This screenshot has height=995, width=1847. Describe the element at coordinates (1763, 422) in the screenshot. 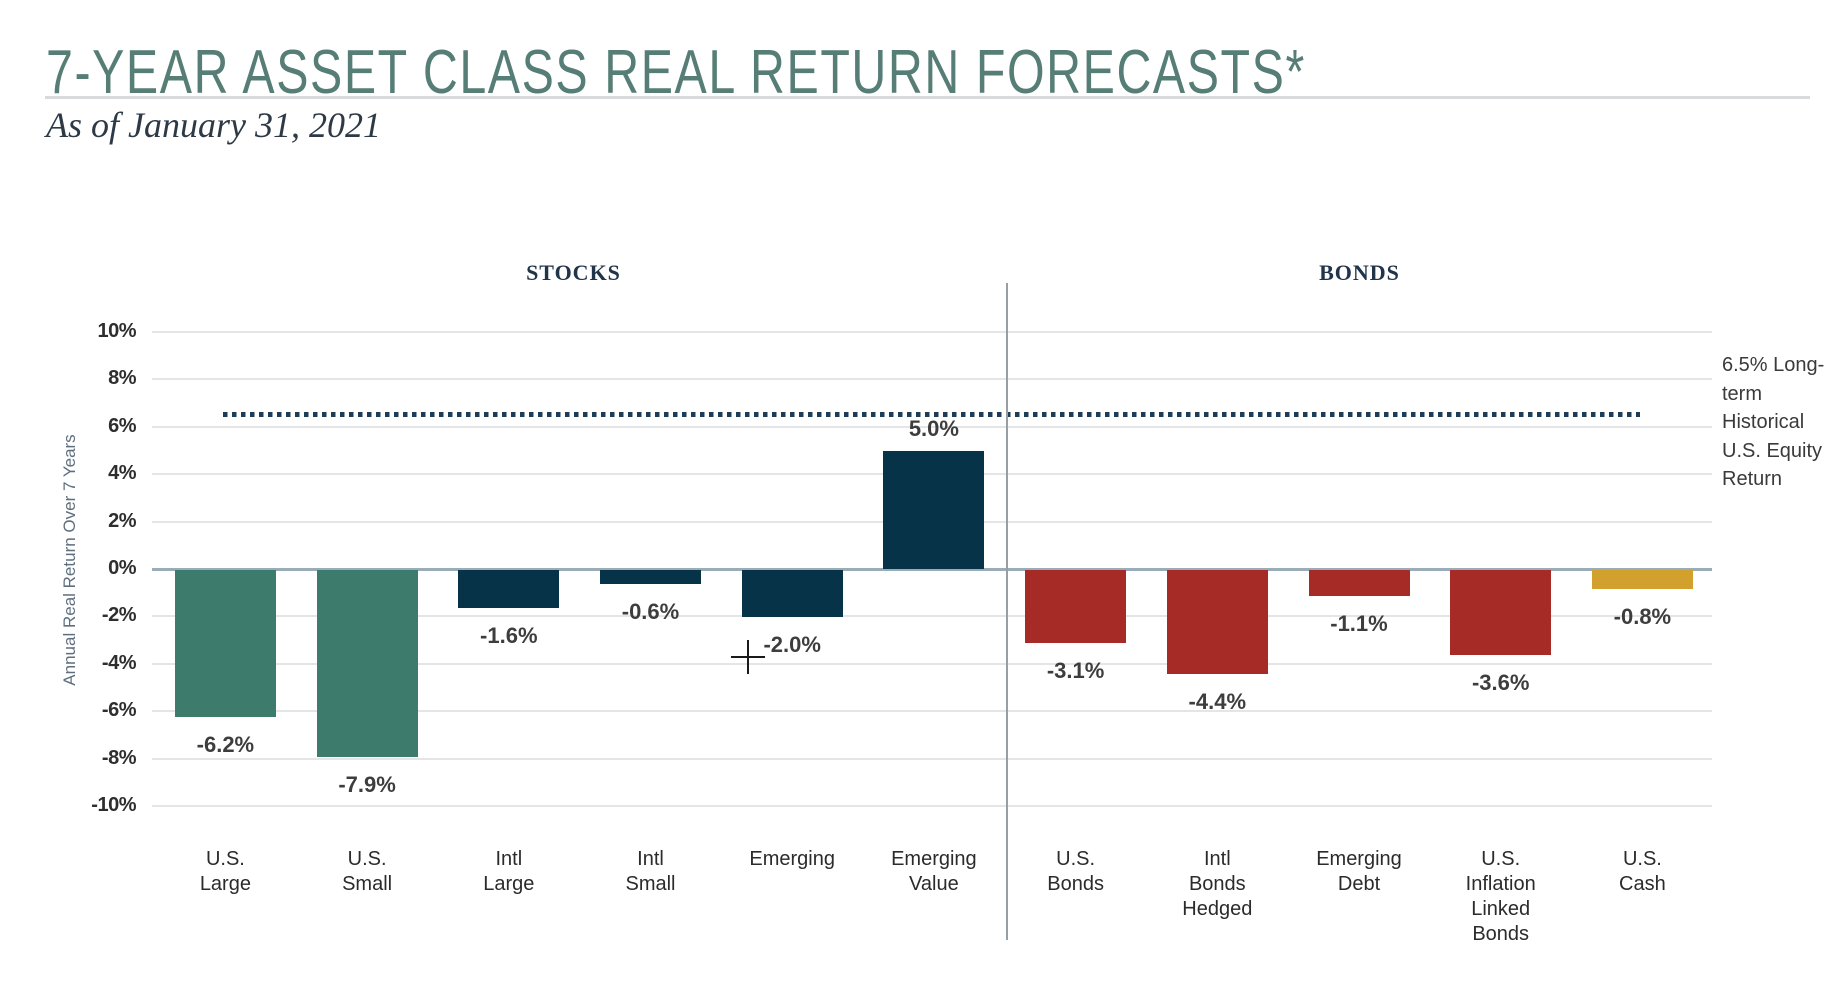

I see `annotation-line: Historical` at that location.